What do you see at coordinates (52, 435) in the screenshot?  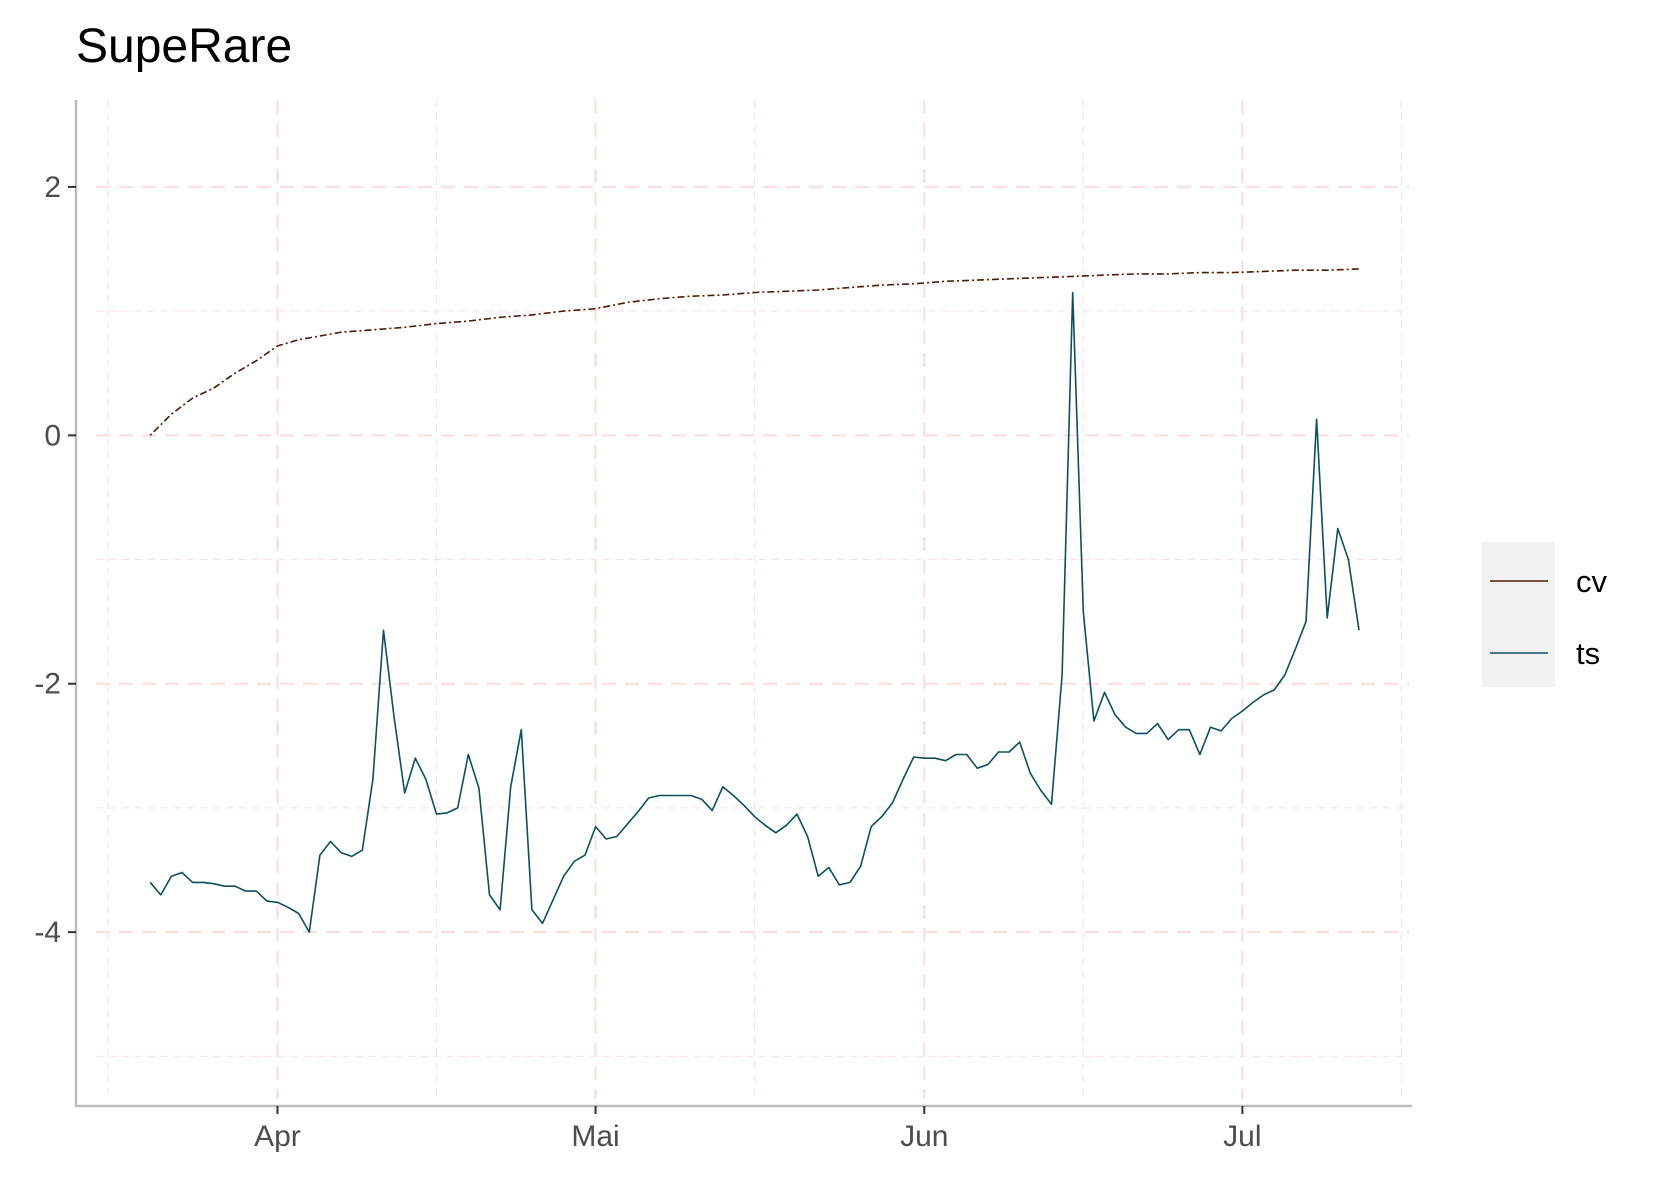 I see `y-tick-label: 0` at bounding box center [52, 435].